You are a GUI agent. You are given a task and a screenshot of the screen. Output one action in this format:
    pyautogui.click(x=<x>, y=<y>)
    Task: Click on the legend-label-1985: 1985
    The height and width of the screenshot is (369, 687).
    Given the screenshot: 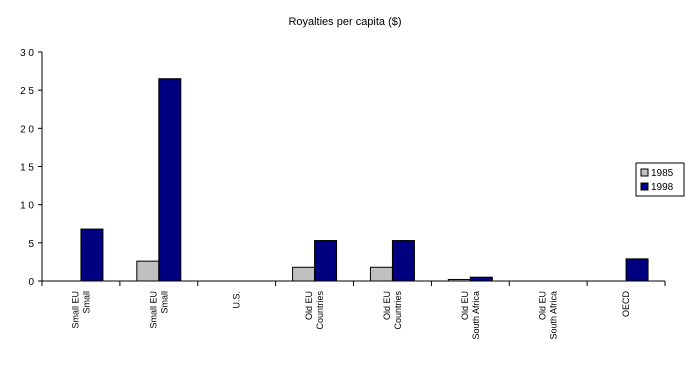 What is the action you would take?
    pyautogui.click(x=662, y=173)
    